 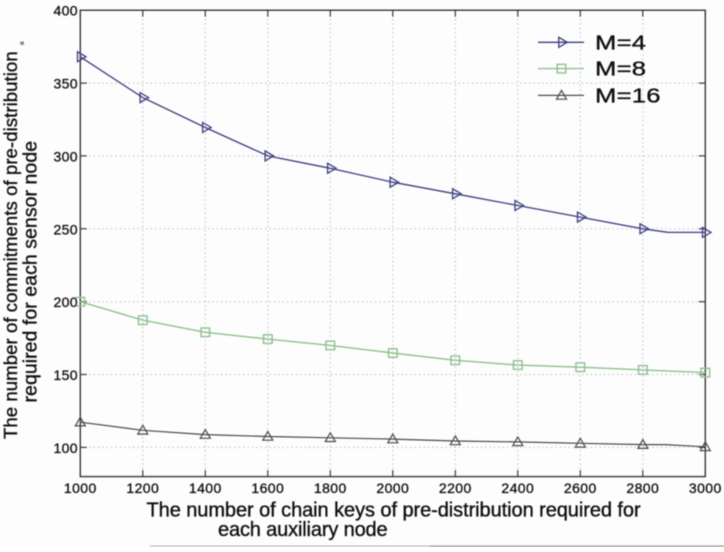 I want to click on svg-text: required for each sensor node, so click(x=30, y=272).